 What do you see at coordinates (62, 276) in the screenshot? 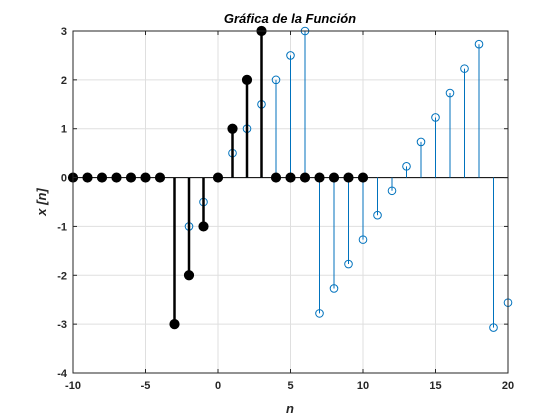
I see `y-tick-label: -2` at bounding box center [62, 276].